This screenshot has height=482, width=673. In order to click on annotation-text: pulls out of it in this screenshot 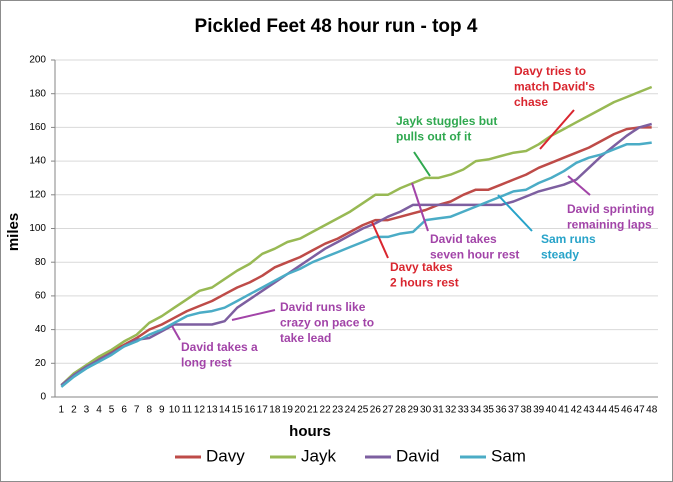, I will do `click(433, 137)`.